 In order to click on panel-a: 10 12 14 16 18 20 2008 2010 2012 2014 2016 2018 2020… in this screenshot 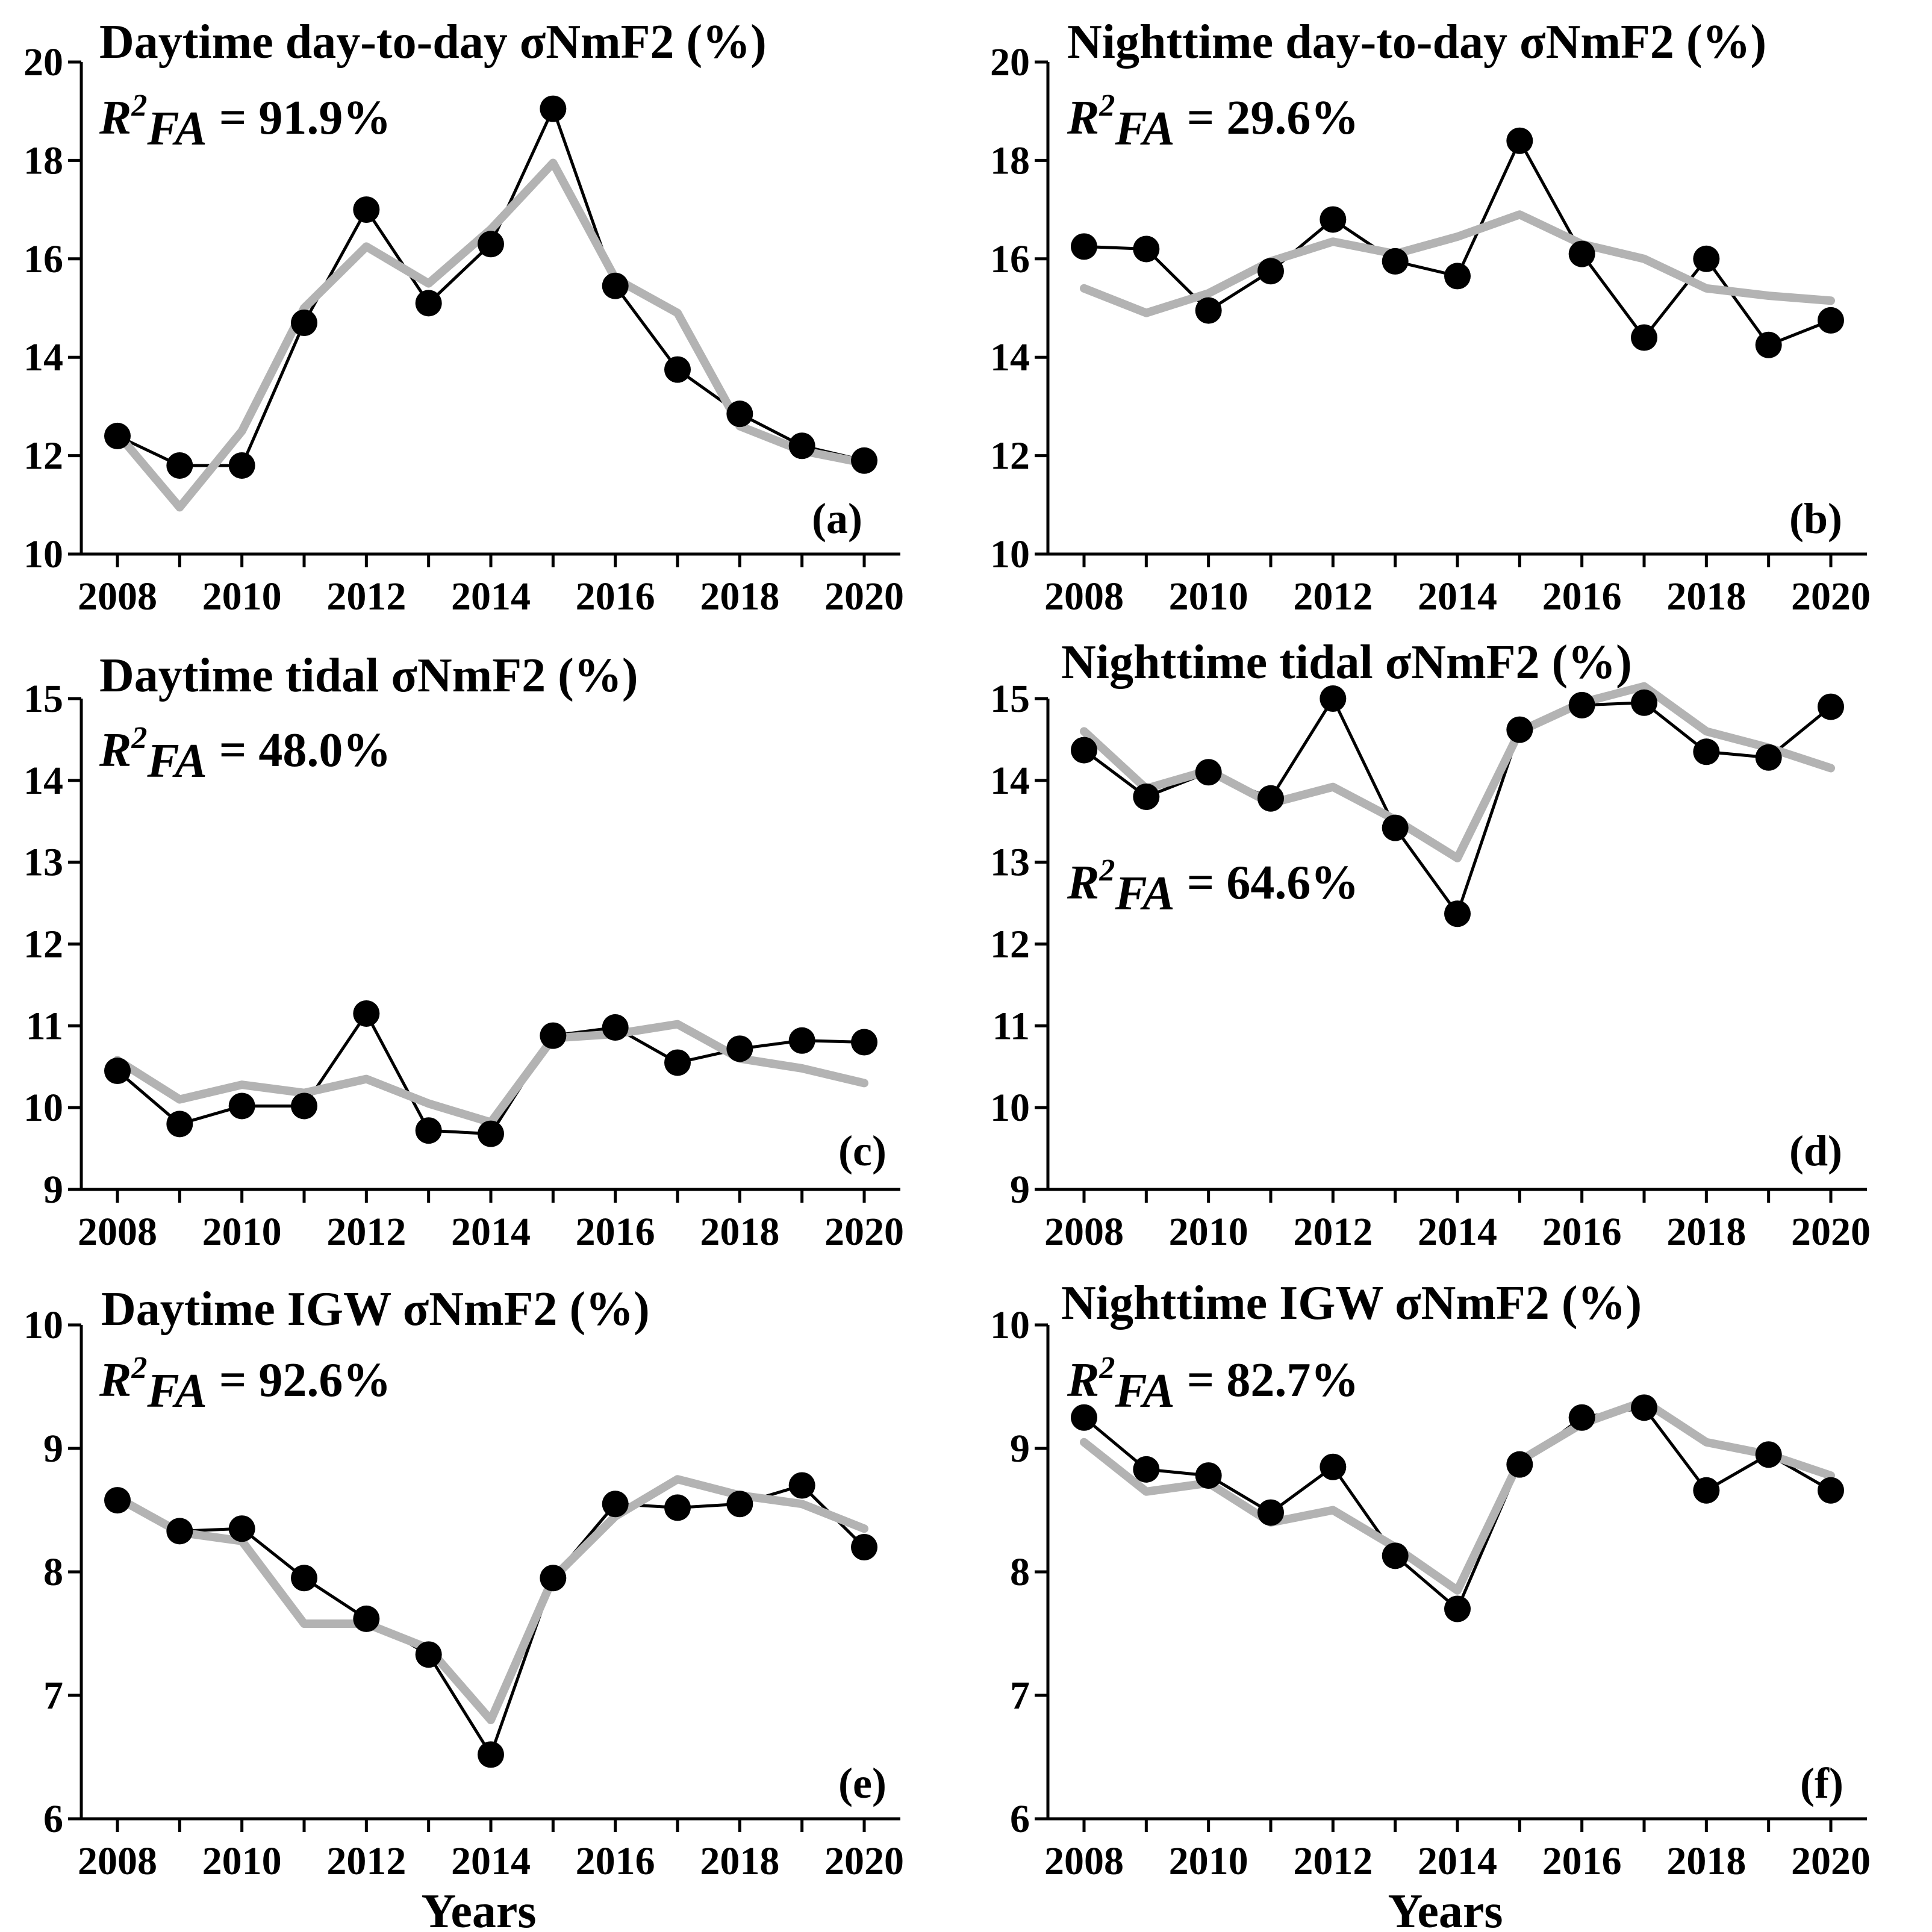, I will do `click(463, 317)`.